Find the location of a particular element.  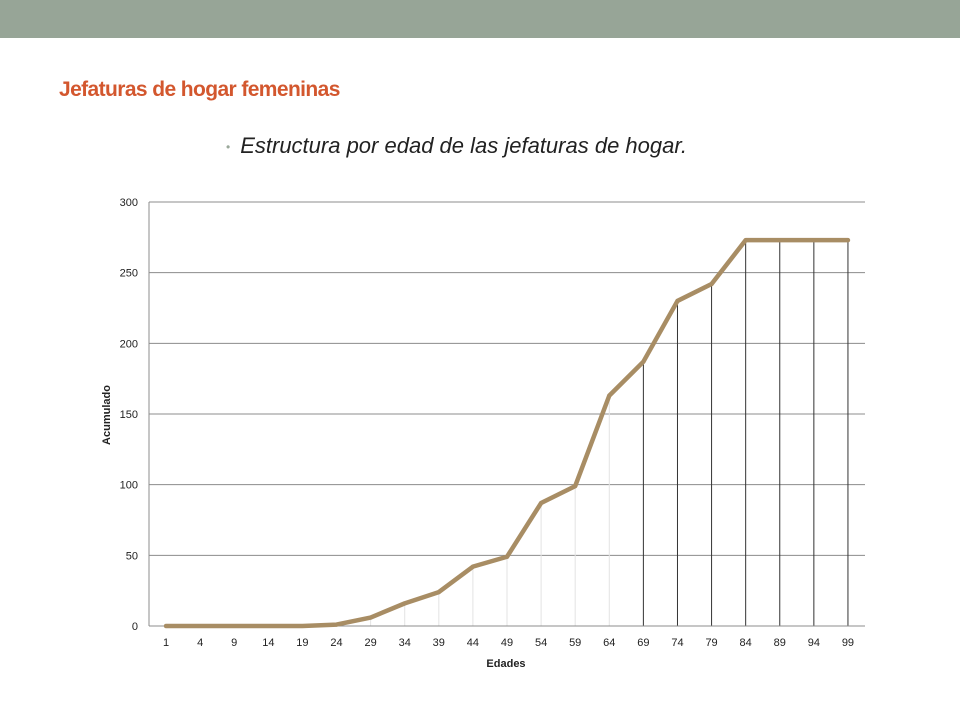

top-banner is located at coordinates (480, 19).